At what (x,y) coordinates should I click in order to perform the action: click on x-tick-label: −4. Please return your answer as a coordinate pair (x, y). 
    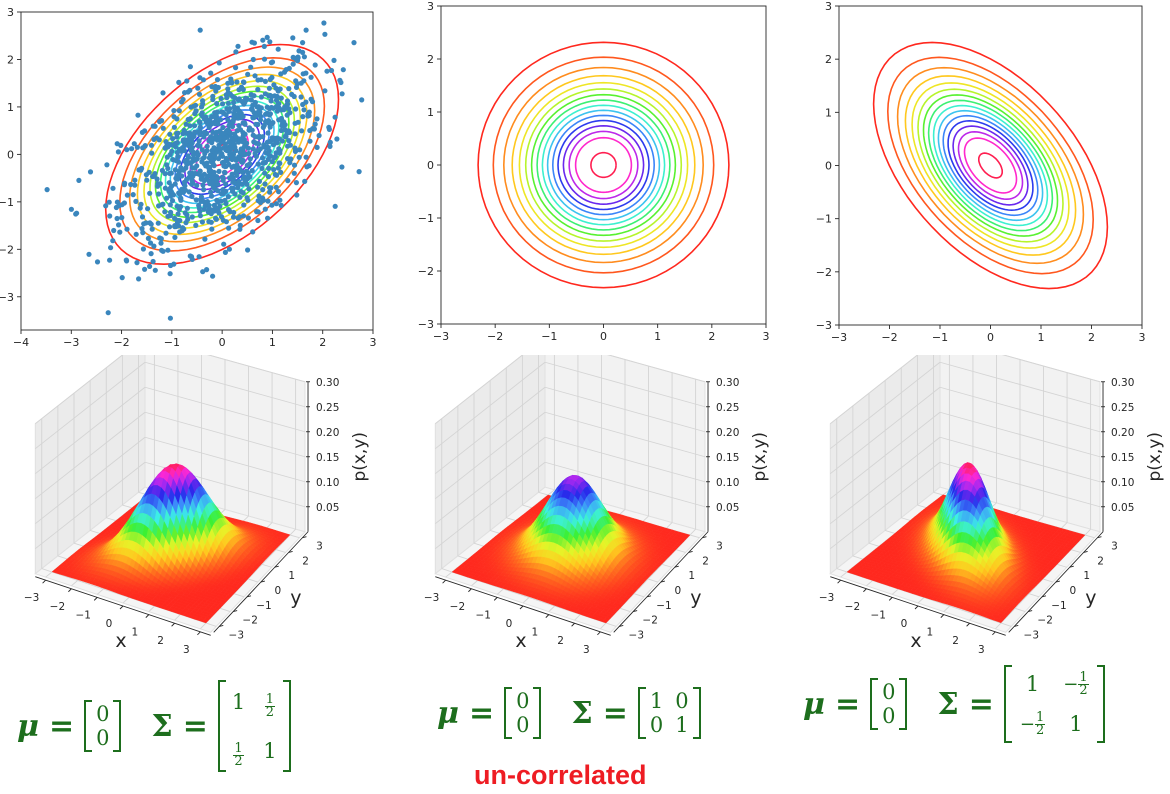
    Looking at the image, I should click on (21, 342).